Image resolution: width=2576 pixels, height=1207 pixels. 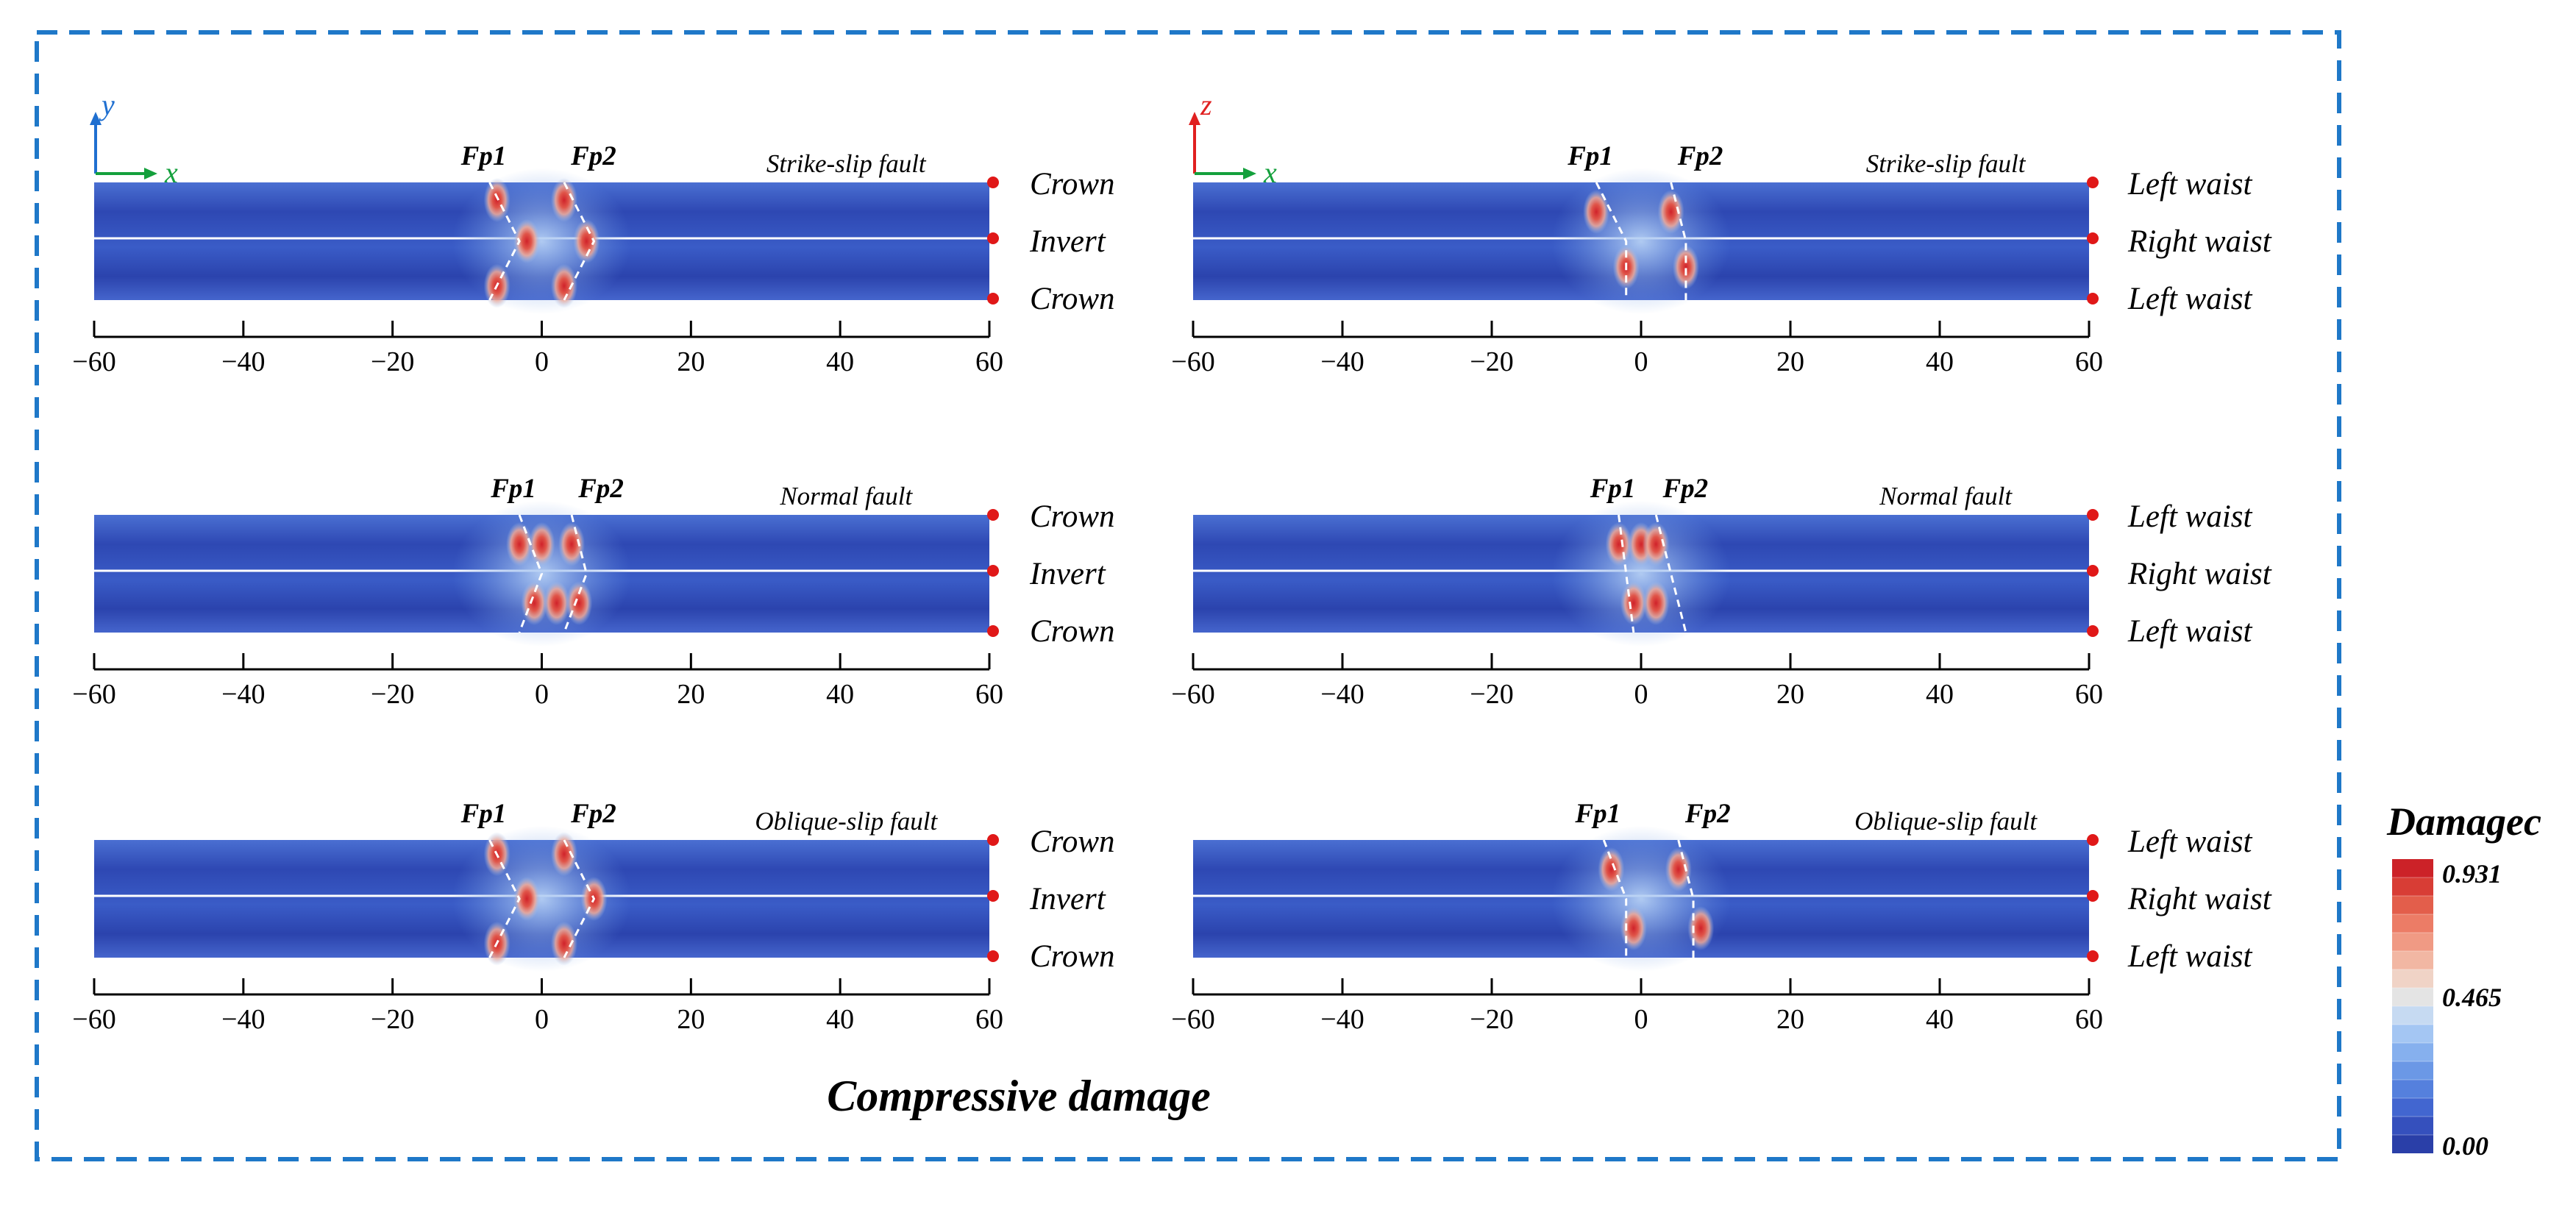 I want to click on colorbar-mid-label: 0.465, so click(x=2472, y=997).